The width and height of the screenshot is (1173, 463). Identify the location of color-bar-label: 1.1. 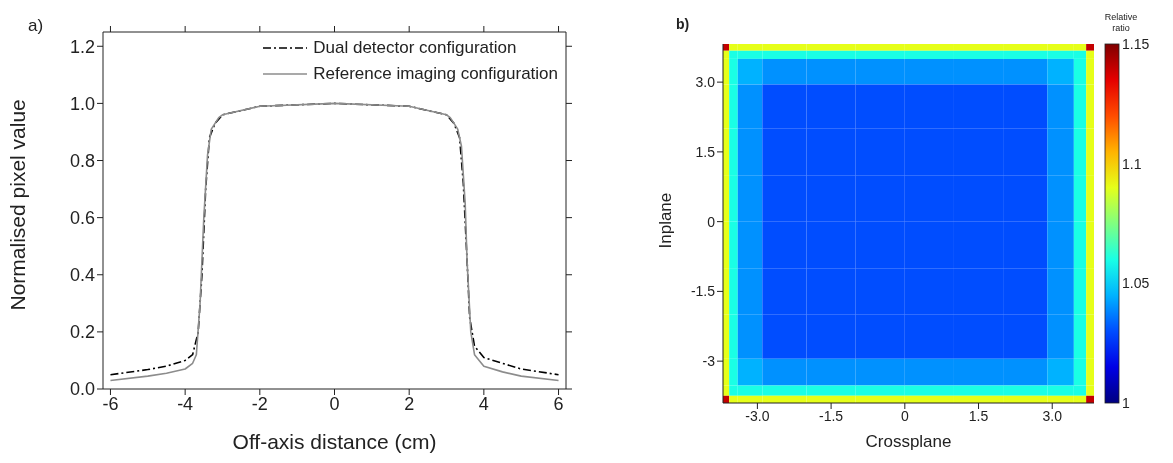
(1132, 163).